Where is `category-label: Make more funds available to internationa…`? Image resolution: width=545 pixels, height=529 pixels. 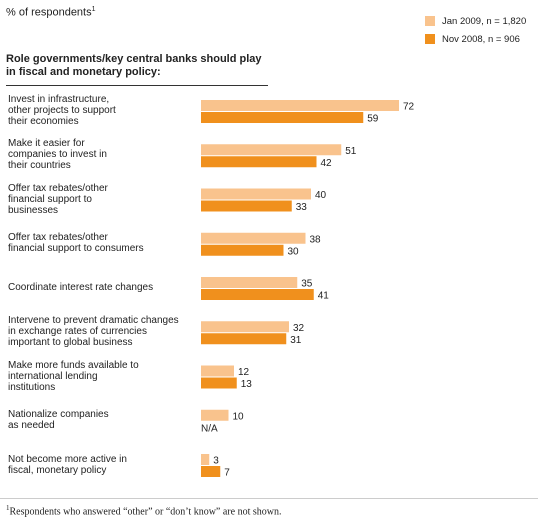
category-label: Make more funds available to internationa… is located at coordinates (73, 376).